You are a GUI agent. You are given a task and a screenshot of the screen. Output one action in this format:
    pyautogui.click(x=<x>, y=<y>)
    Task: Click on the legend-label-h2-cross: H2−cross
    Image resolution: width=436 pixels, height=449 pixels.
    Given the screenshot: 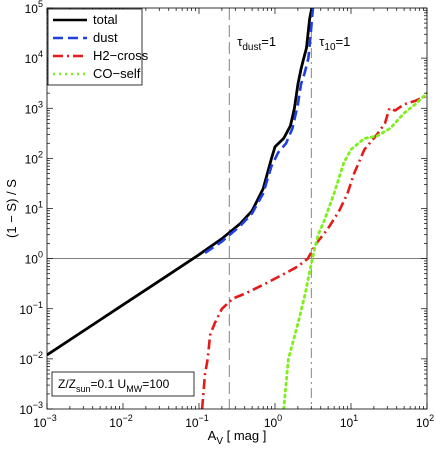 What is the action you would take?
    pyautogui.click(x=121, y=55)
    